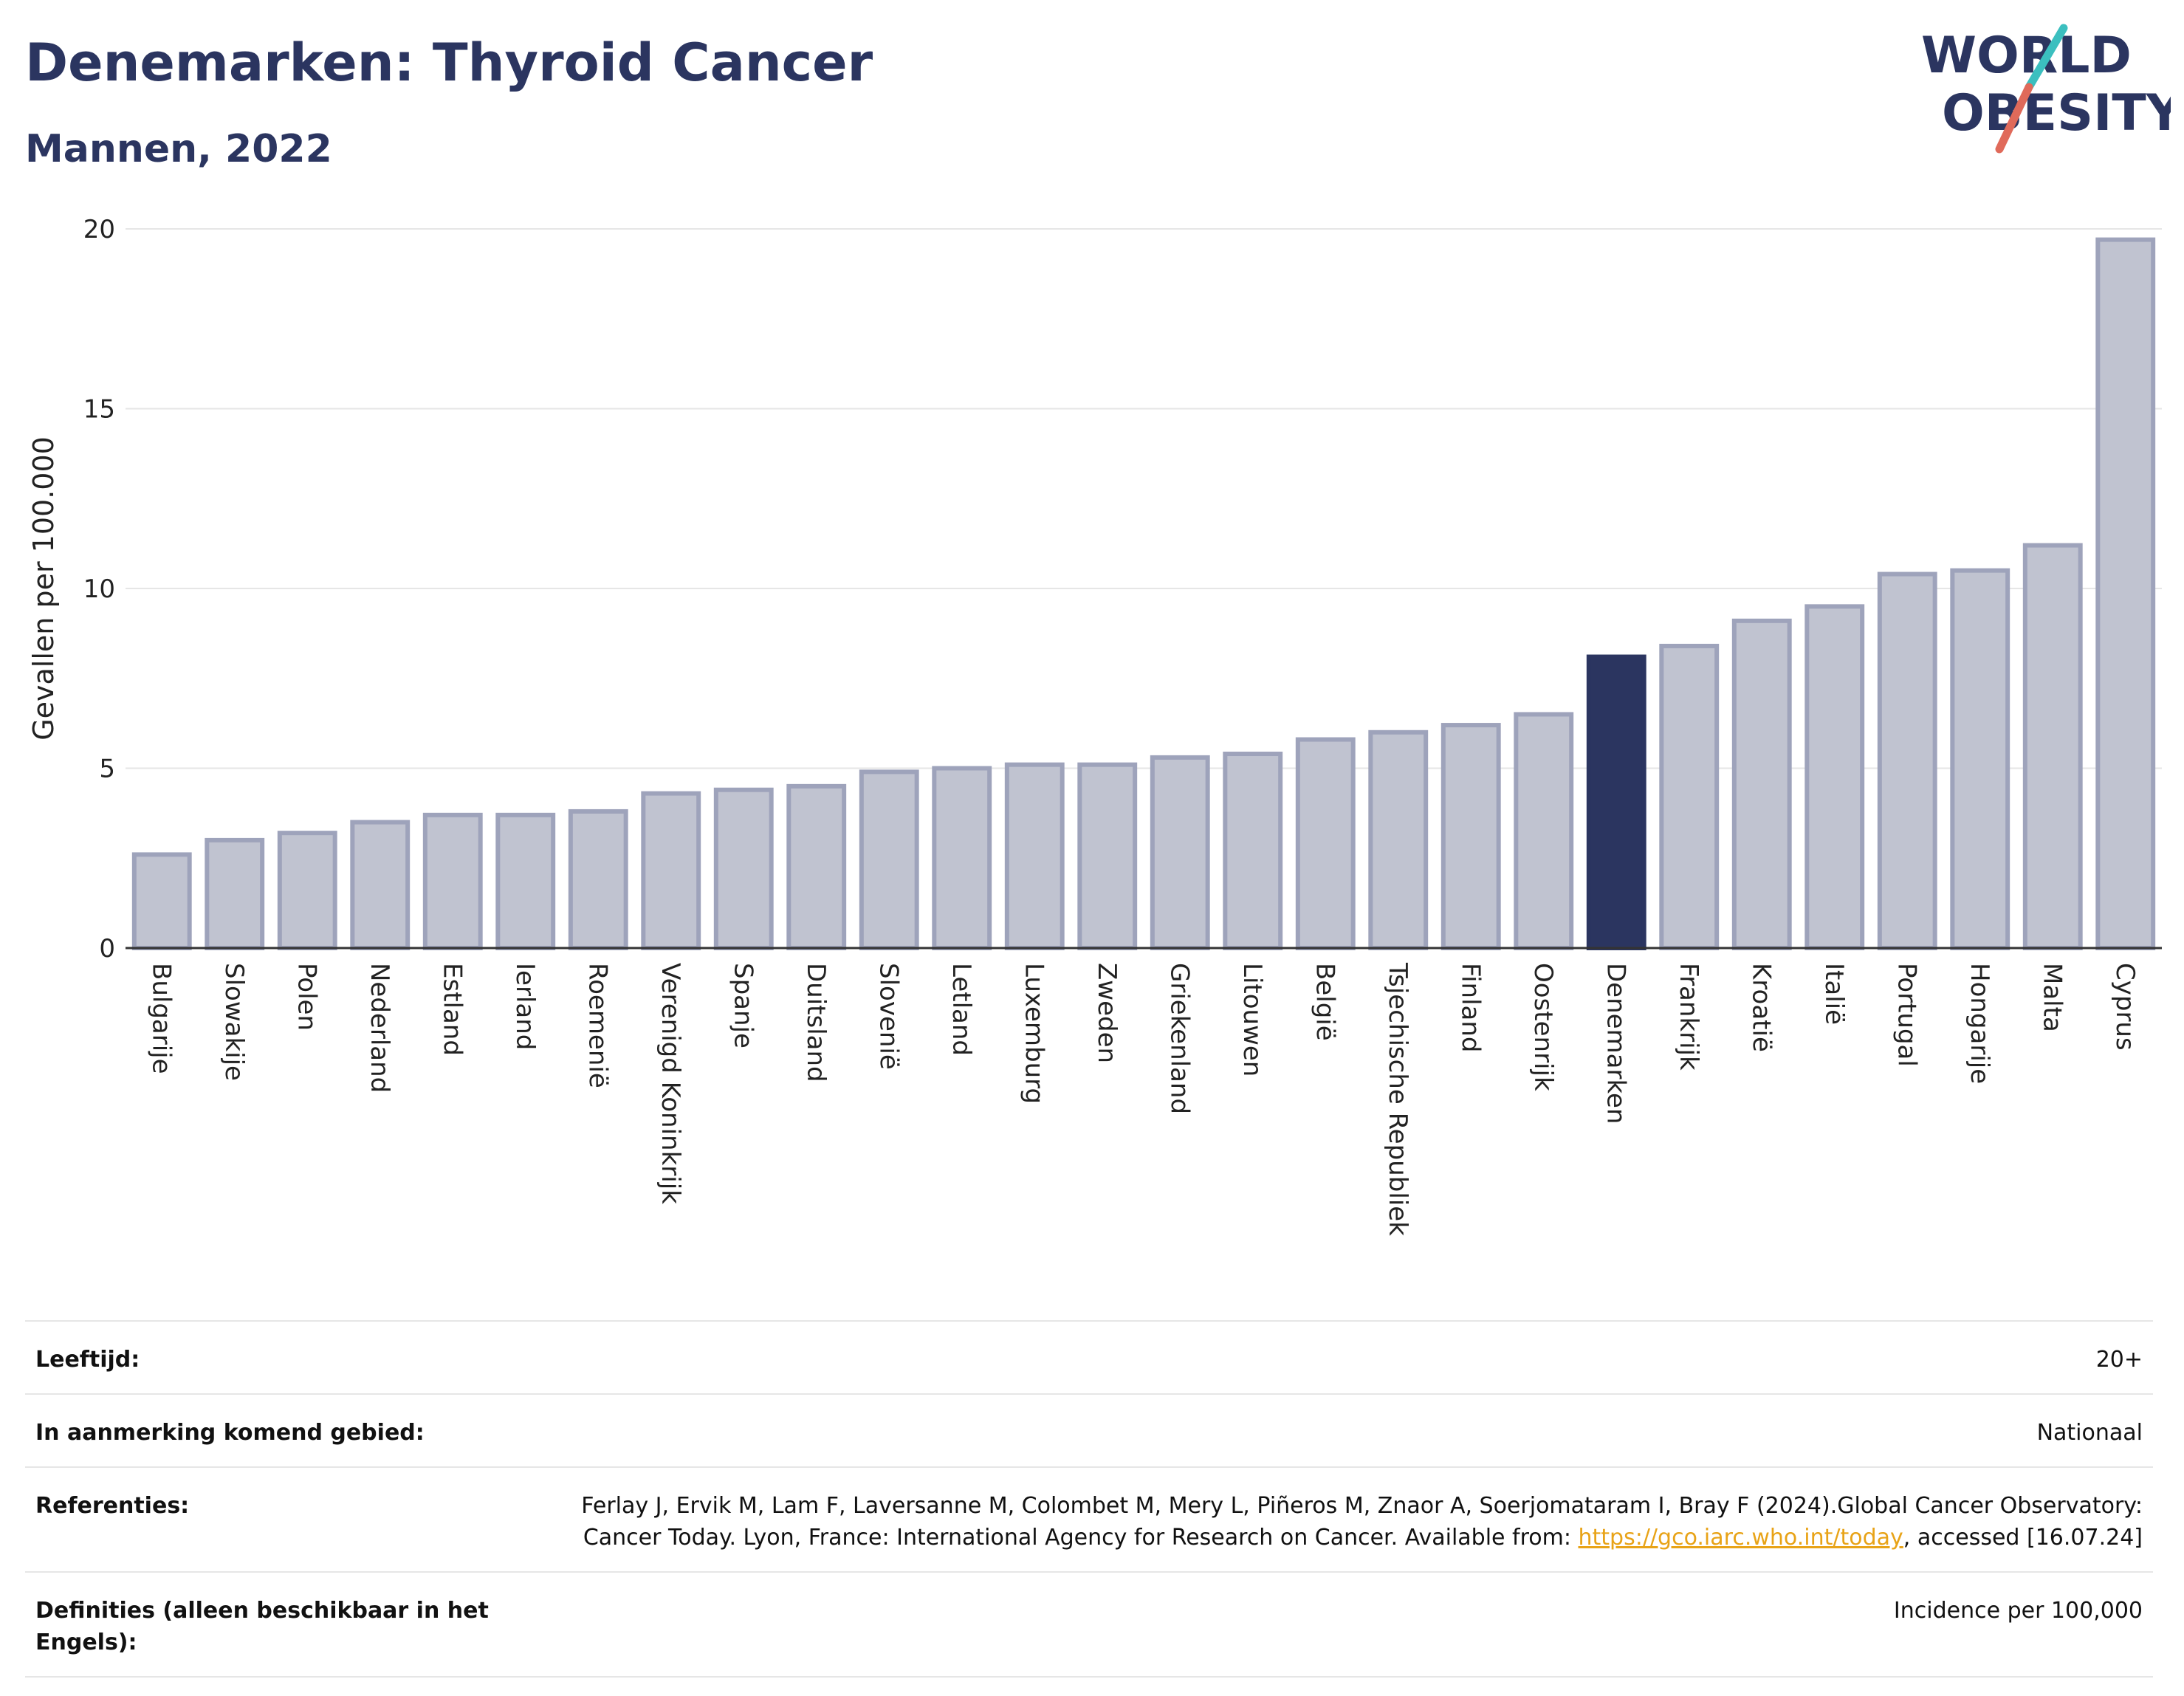 This screenshot has width=2184, height=1696. Describe the element at coordinates (816, 1022) in the screenshot. I see `x-tick-label: Duitsland` at that location.